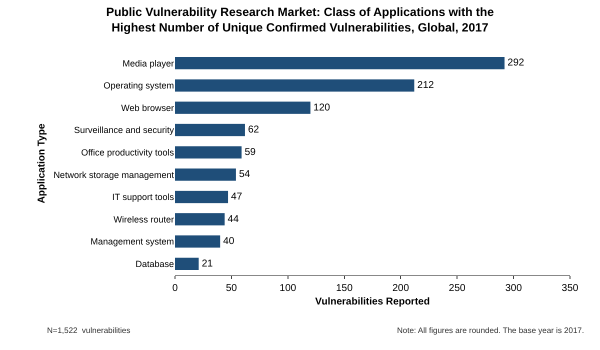 This screenshot has width=600, height=350. I want to click on data-label: 54, so click(244, 174).